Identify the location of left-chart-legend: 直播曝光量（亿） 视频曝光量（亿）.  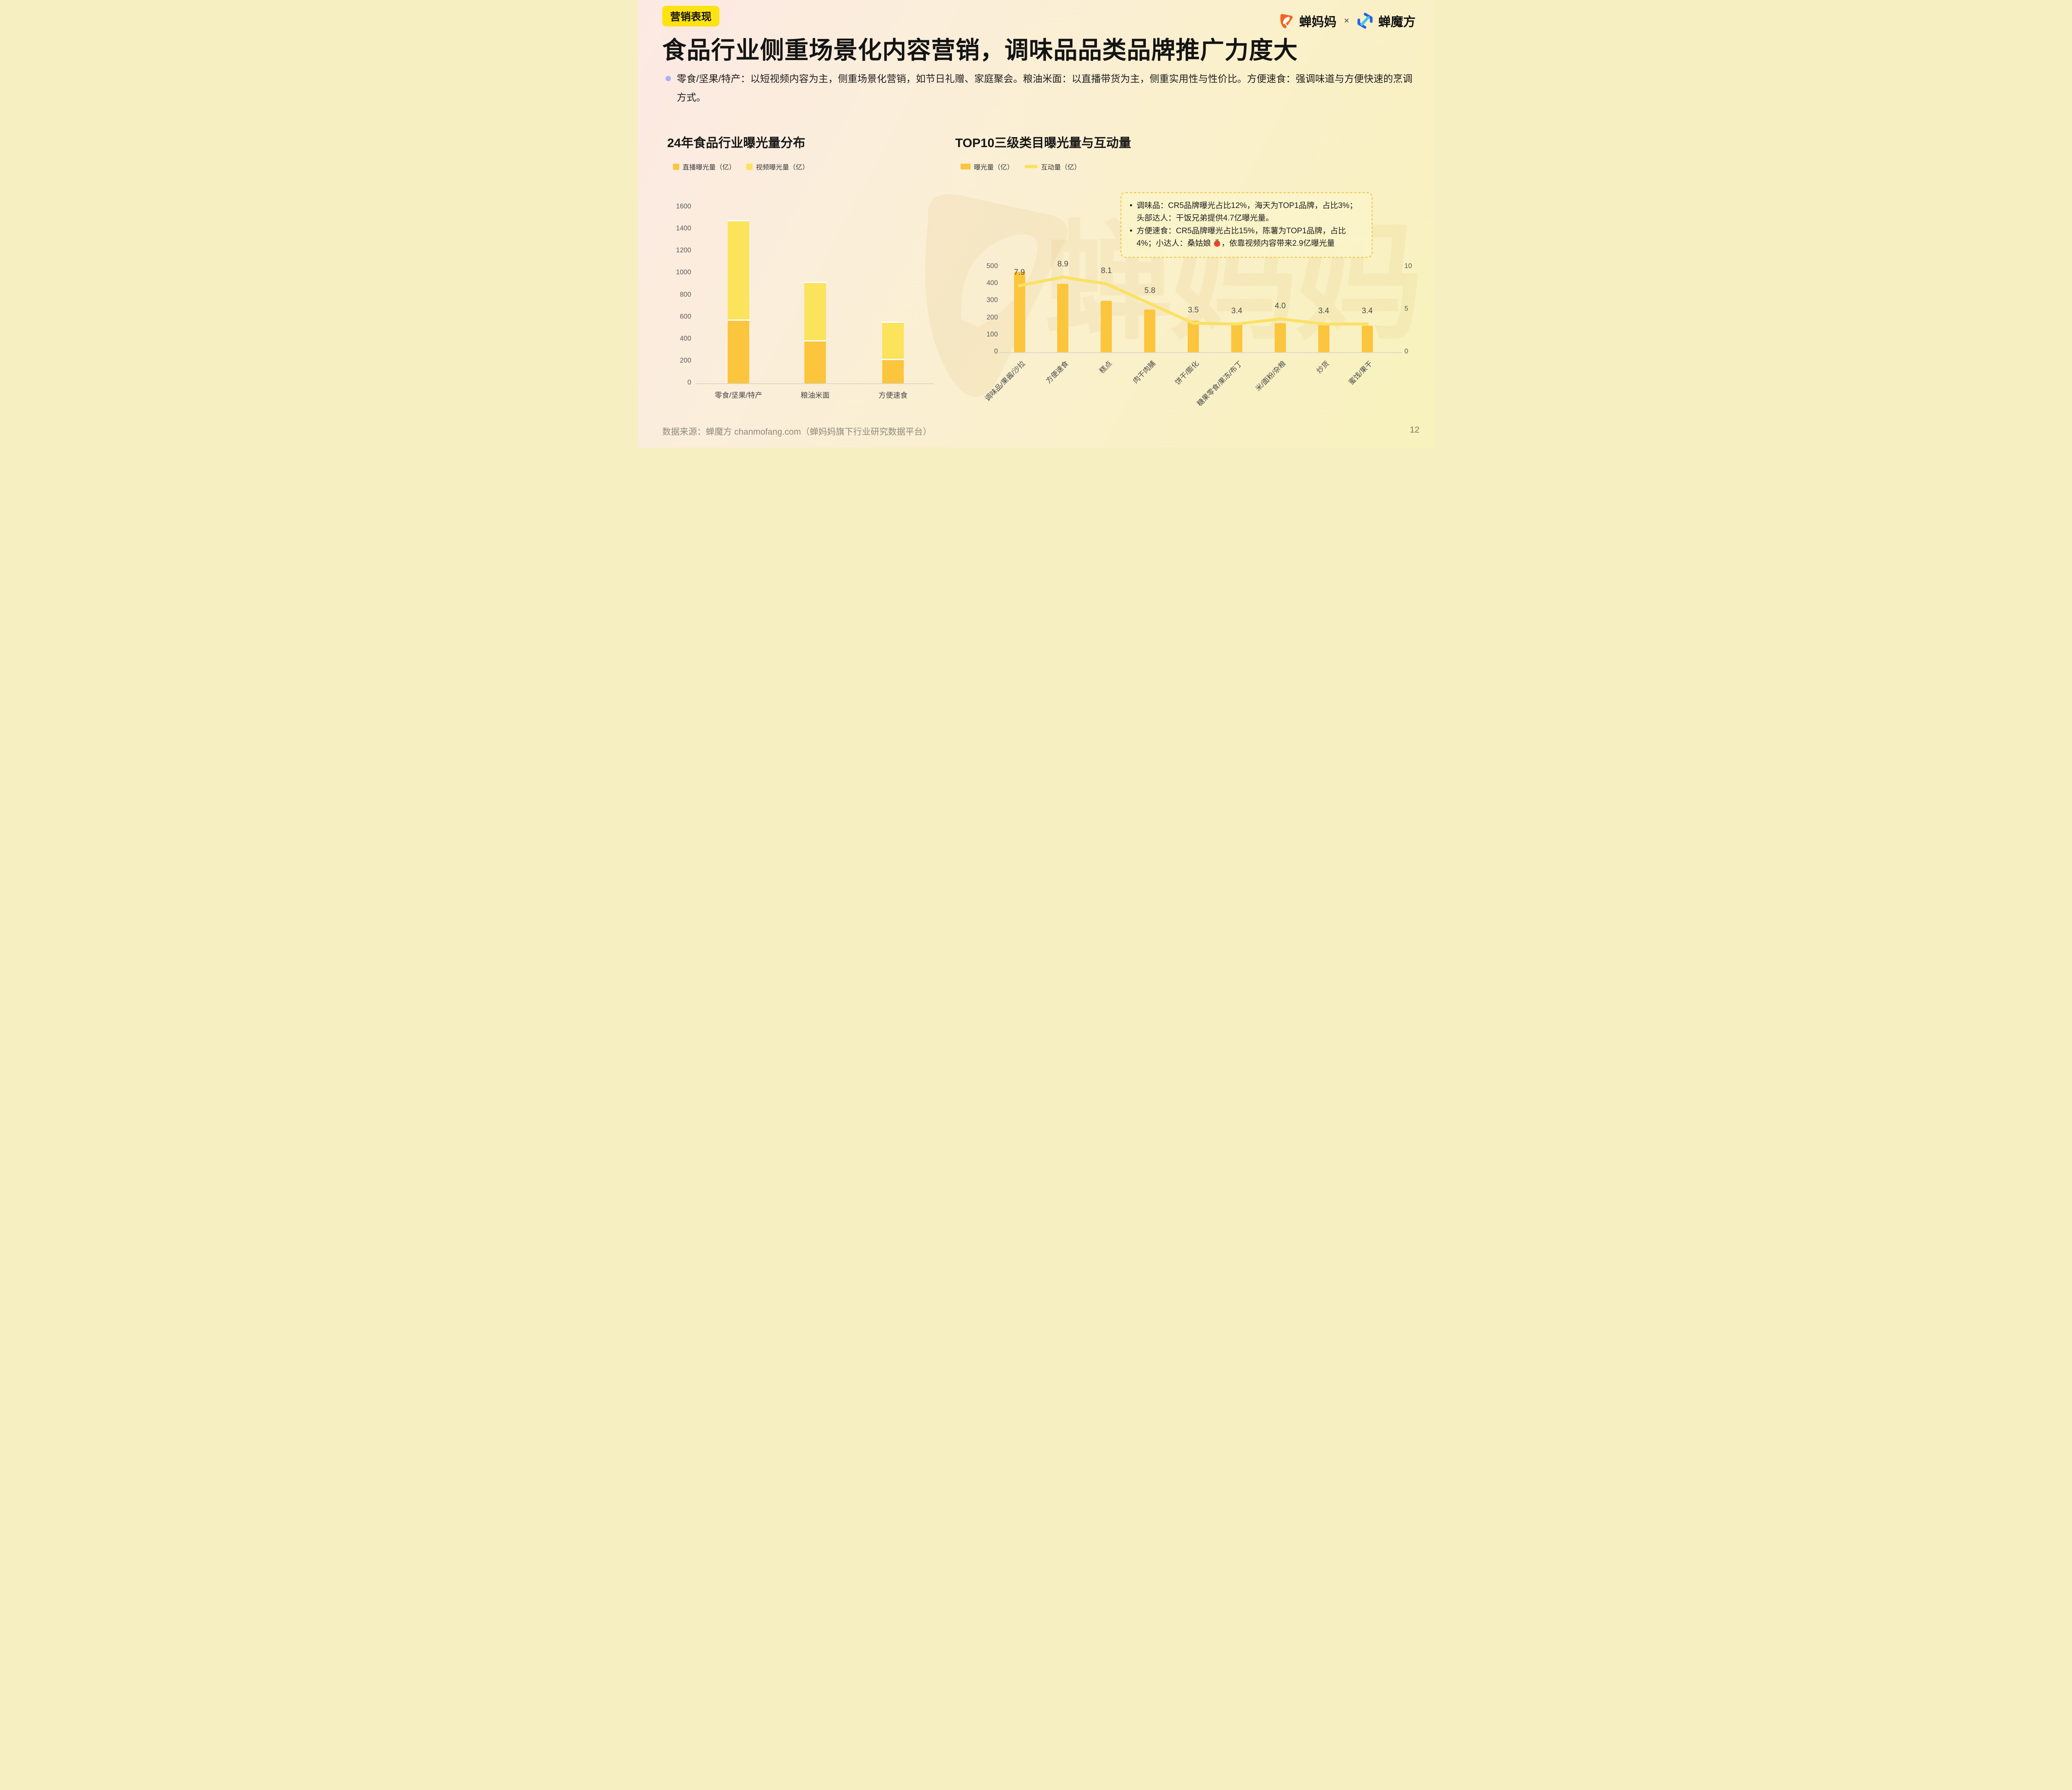
(741, 167).